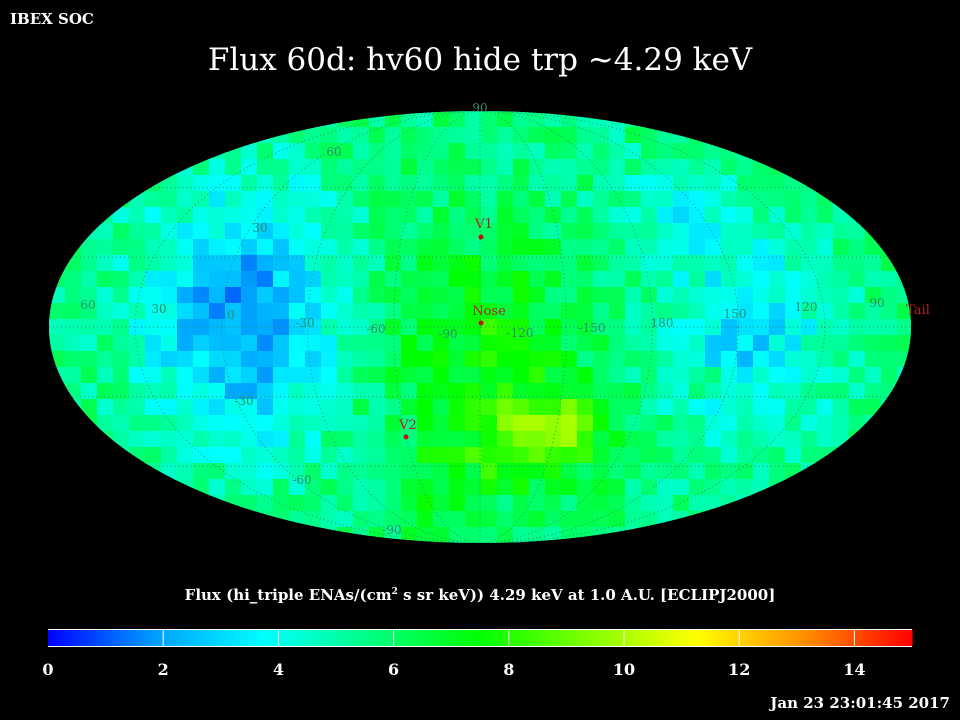  Describe the element at coordinates (87, 305) in the screenshot. I see `lon-label-60: 60` at that location.